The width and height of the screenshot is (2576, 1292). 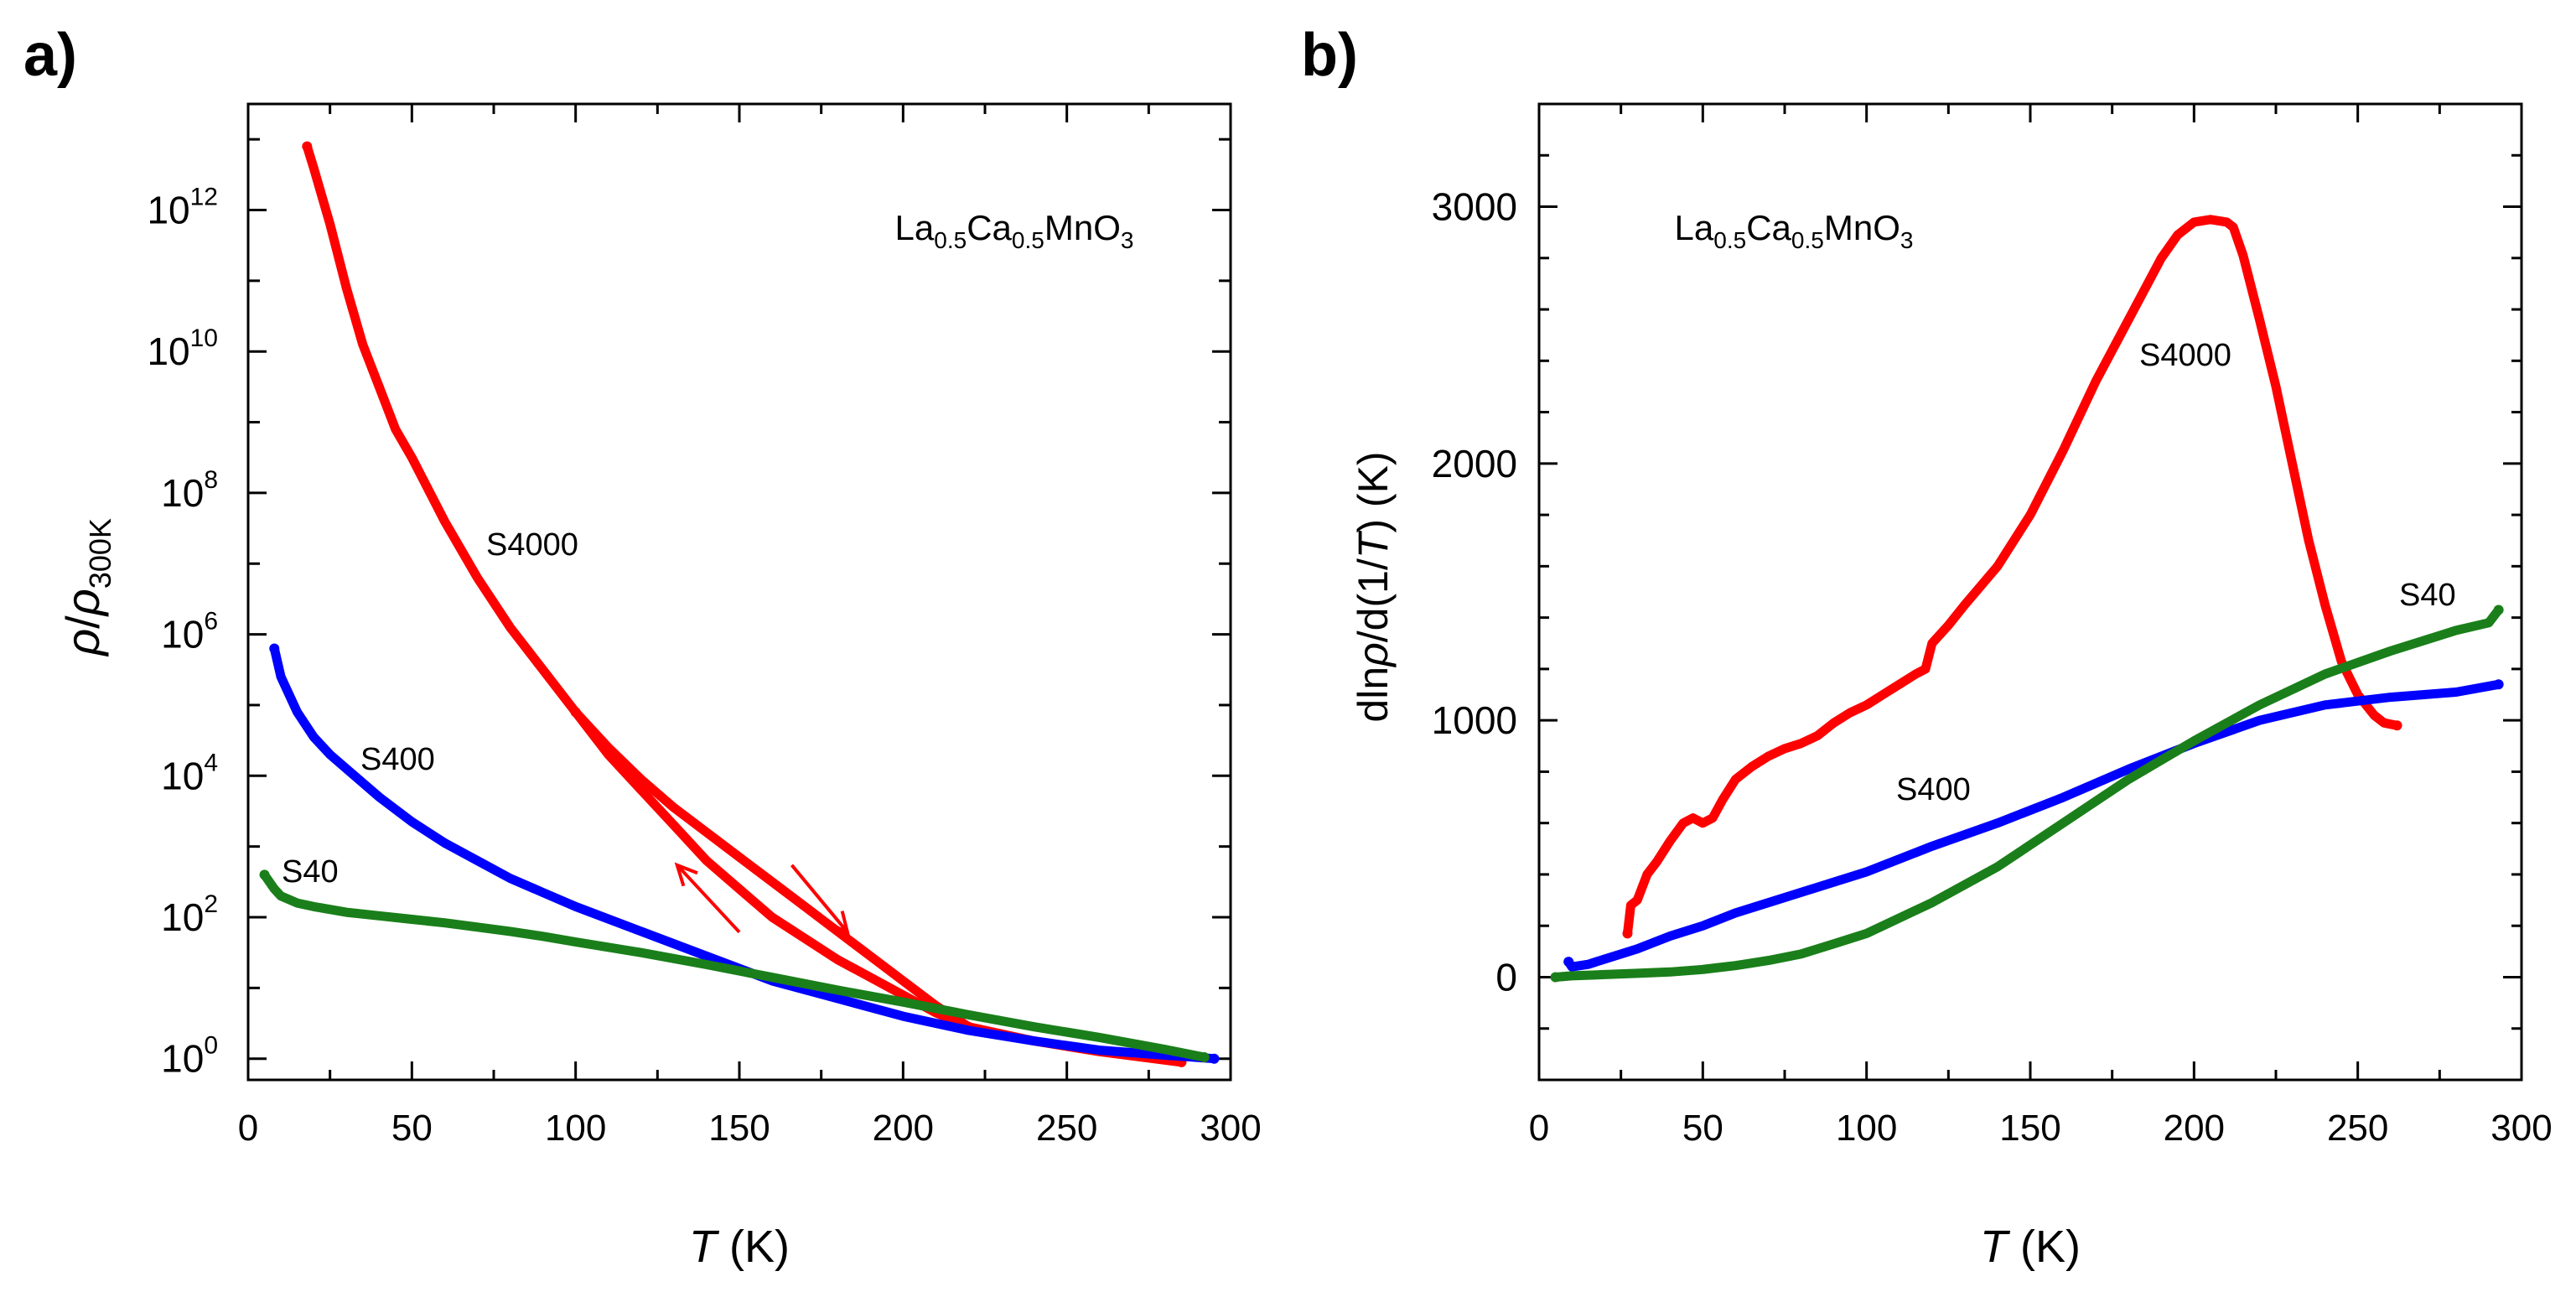 I want to click on panel-b-annotation: La0.5Ca0.5MnO3, so click(x=1794, y=230).